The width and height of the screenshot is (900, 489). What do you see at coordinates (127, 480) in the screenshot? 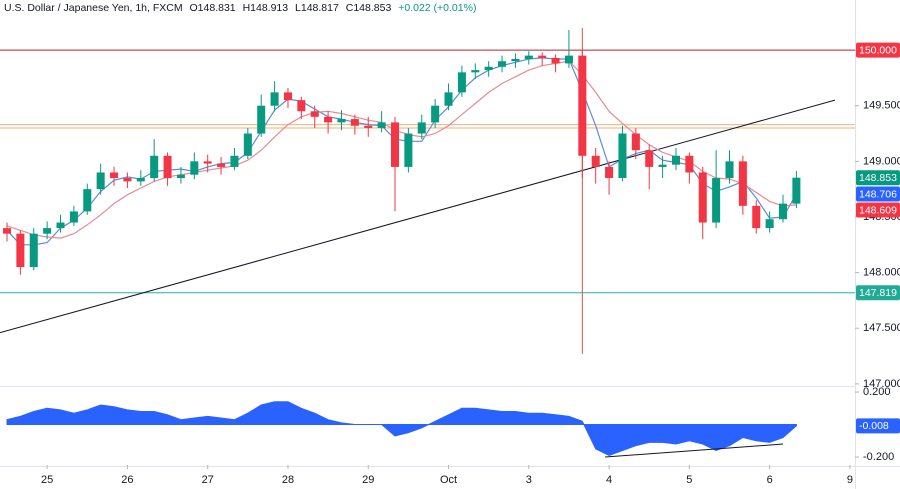
I see `x-tick-label: 26` at bounding box center [127, 480].